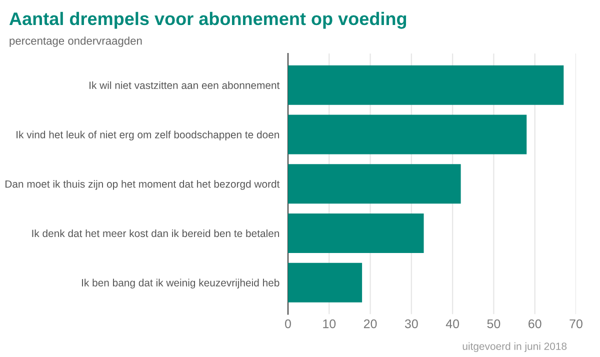 Image resolution: width=600 pixels, height=357 pixels. I want to click on chart-title: Aantal drempels voor abonnement op voeding, so click(207, 20).